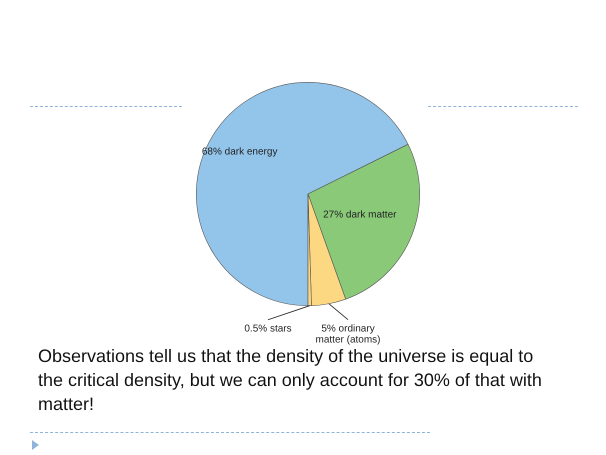 Image resolution: width=606 pixels, height=455 pixels. I want to click on slice-label: 5% ordinary matter (atoms), so click(348, 334).